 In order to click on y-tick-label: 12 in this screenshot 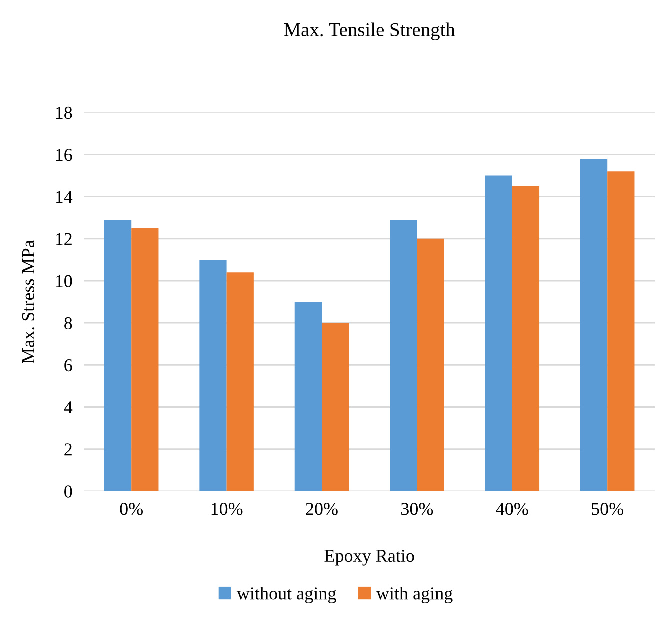, I will do `click(64, 239)`.